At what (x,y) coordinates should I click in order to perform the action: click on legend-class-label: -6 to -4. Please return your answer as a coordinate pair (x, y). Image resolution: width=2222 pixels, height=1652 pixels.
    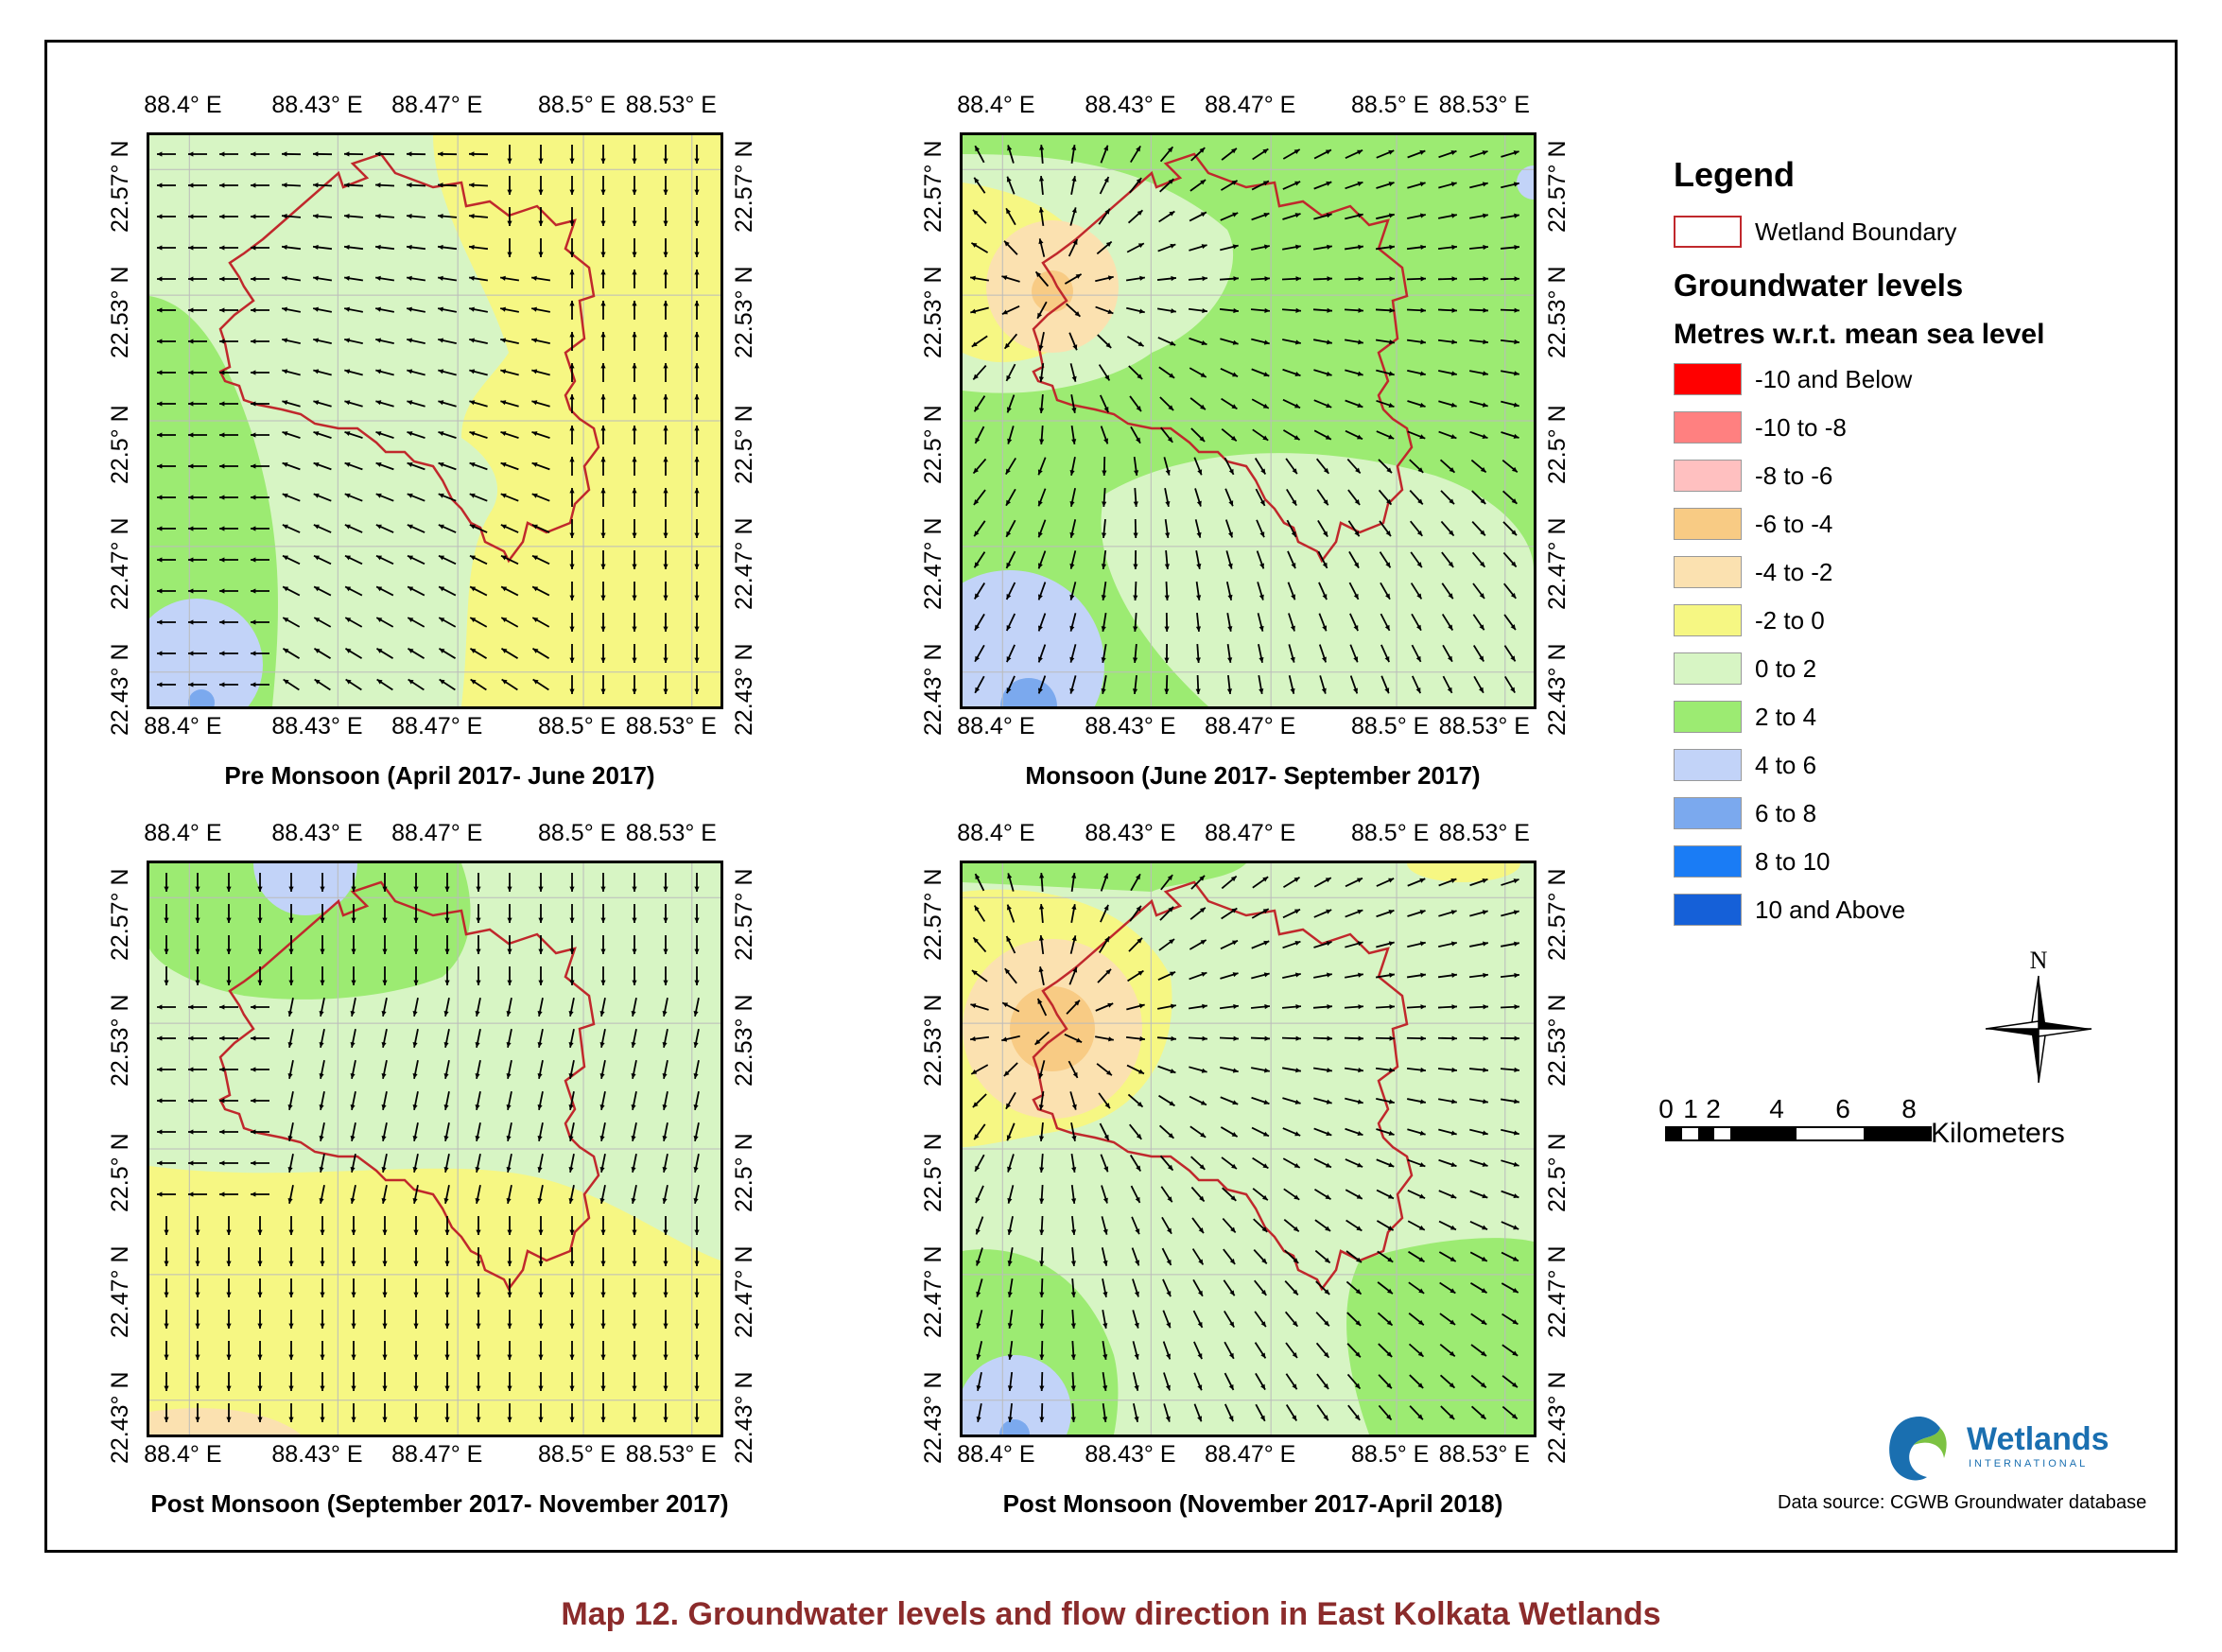
    Looking at the image, I should click on (1794, 524).